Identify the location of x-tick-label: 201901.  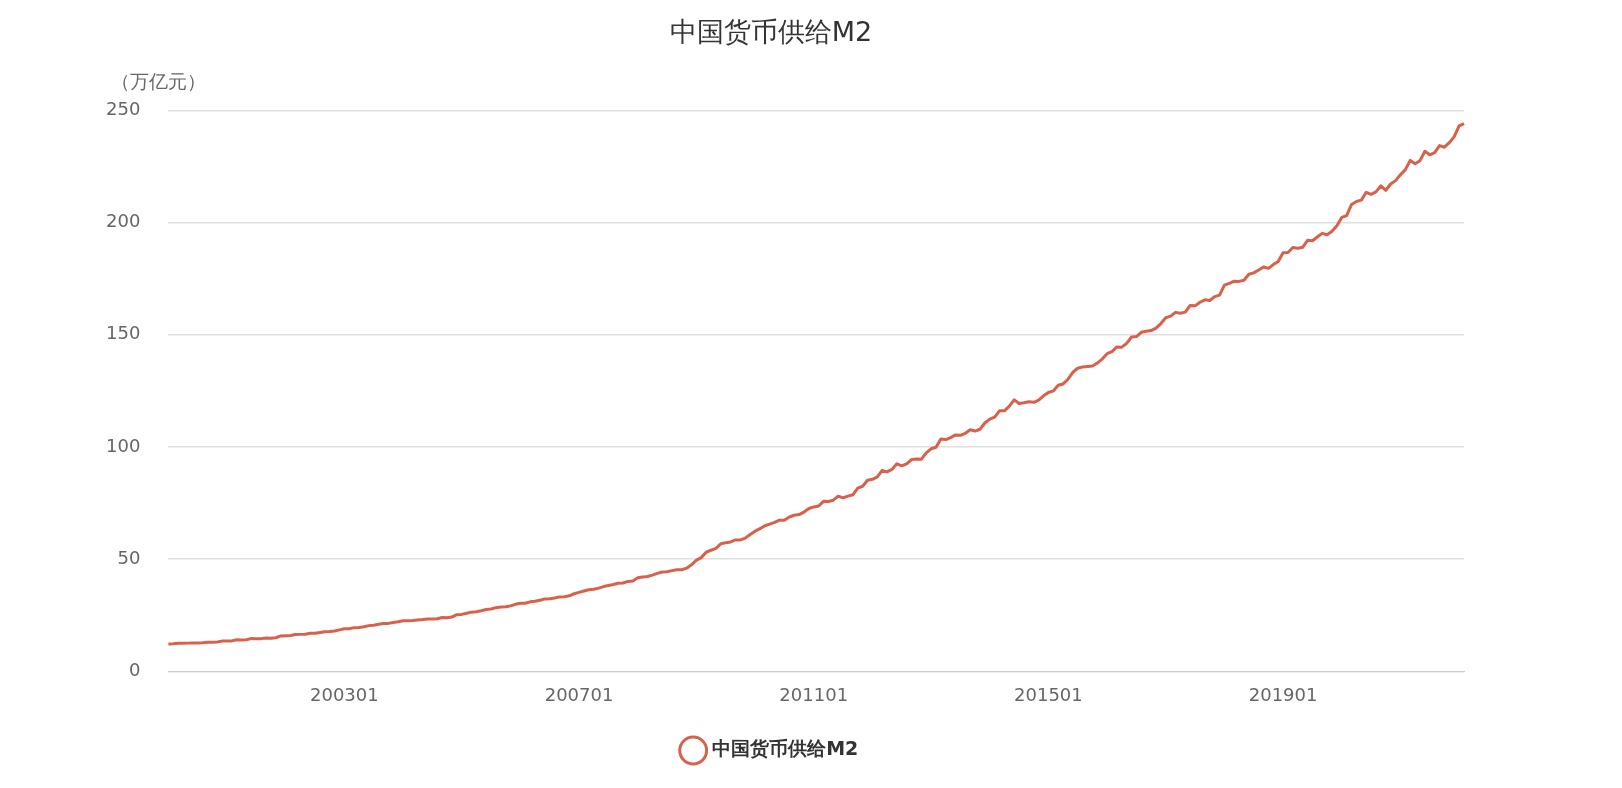
(1283, 694).